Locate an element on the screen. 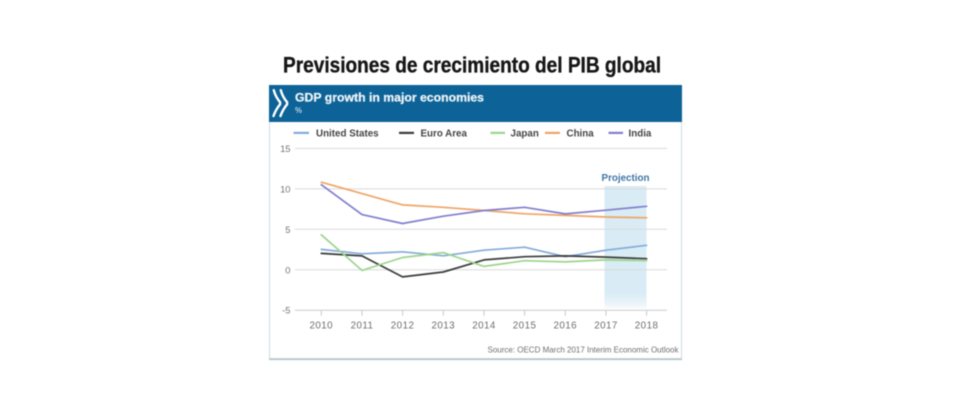 This screenshot has width=960, height=400. svg-text: Euro Area is located at coordinates (444, 134).